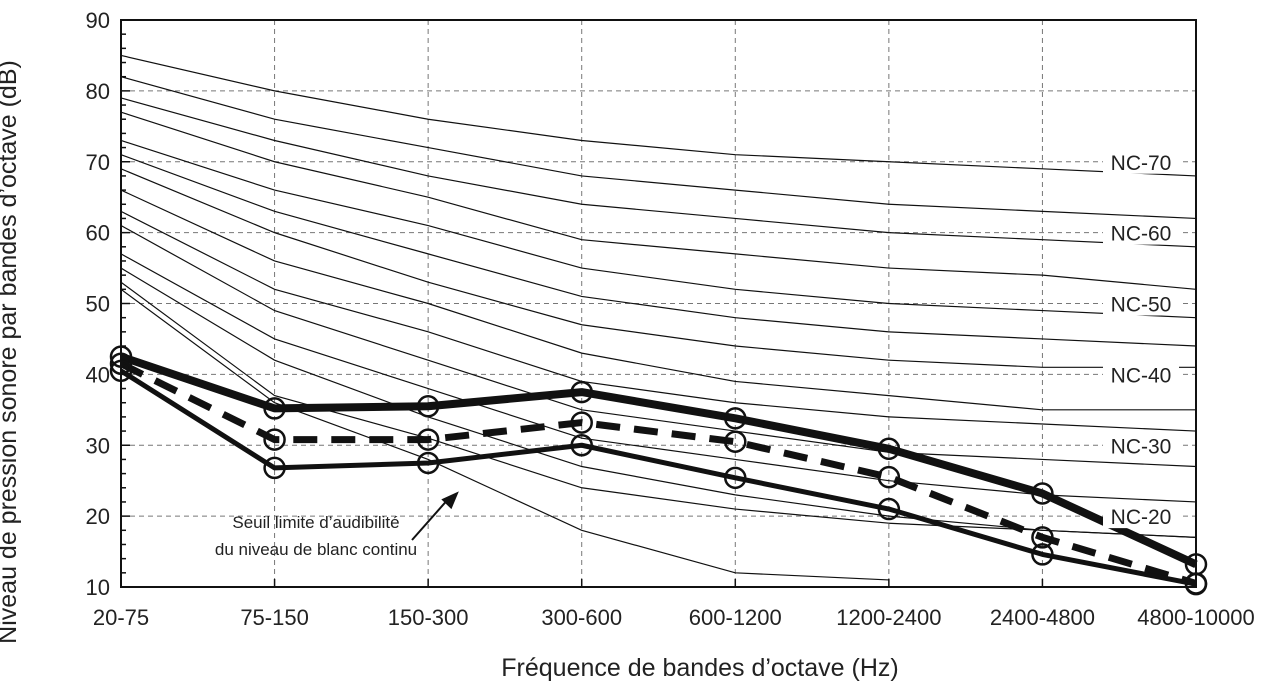 Image resolution: width=1262 pixels, height=695 pixels. Describe the element at coordinates (121, 617) in the screenshot. I see `x-tick-label-0: 20-75` at that location.